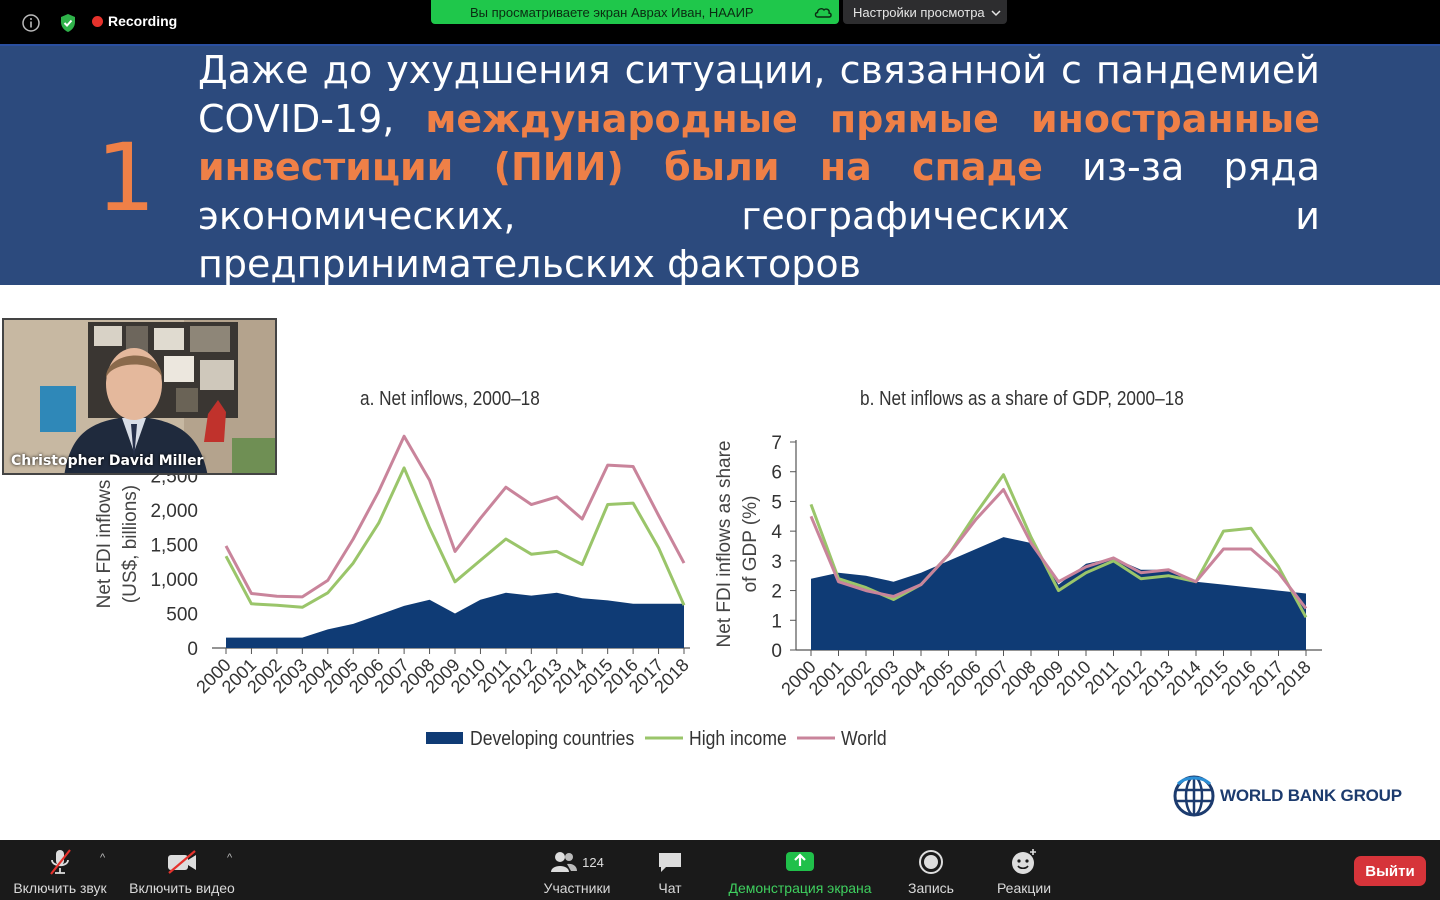 This screenshot has height=900, width=1440. I want to click on y-tick-label: 3, so click(776, 562).